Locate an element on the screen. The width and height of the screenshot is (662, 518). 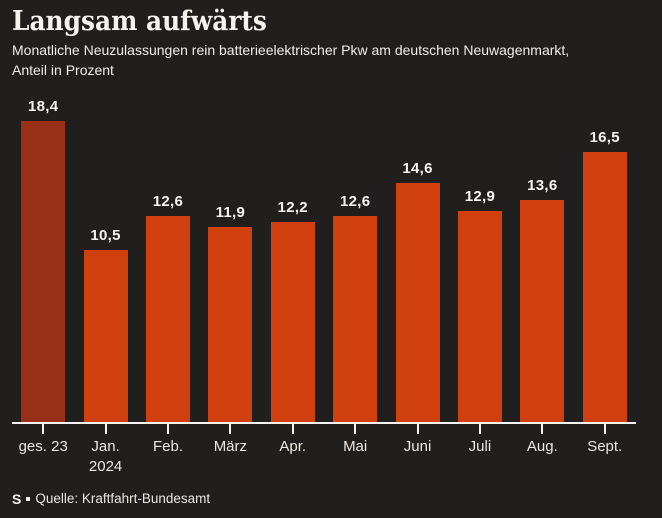
x-axis-category: Feb. is located at coordinates (168, 450).